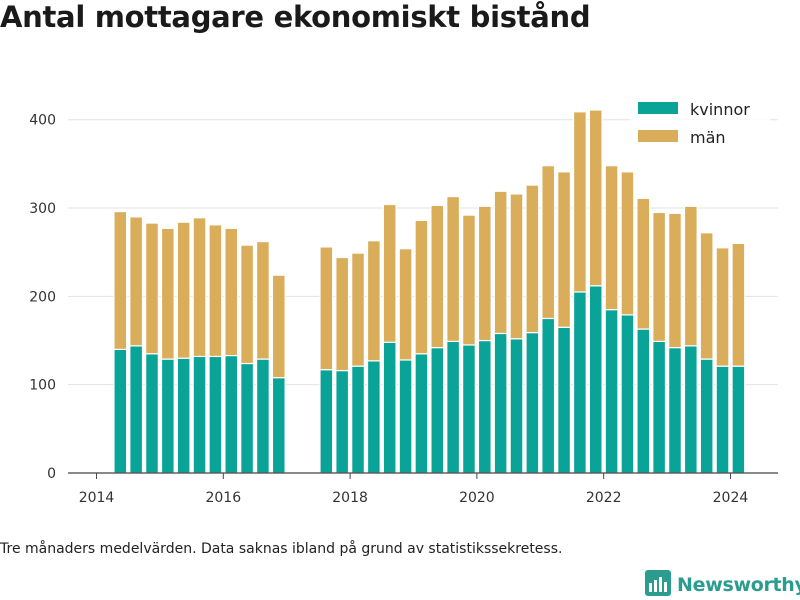 Image resolution: width=800 pixels, height=600 pixels. Describe the element at coordinates (42, 386) in the screenshot. I see `y-tick-label: 100` at that location.